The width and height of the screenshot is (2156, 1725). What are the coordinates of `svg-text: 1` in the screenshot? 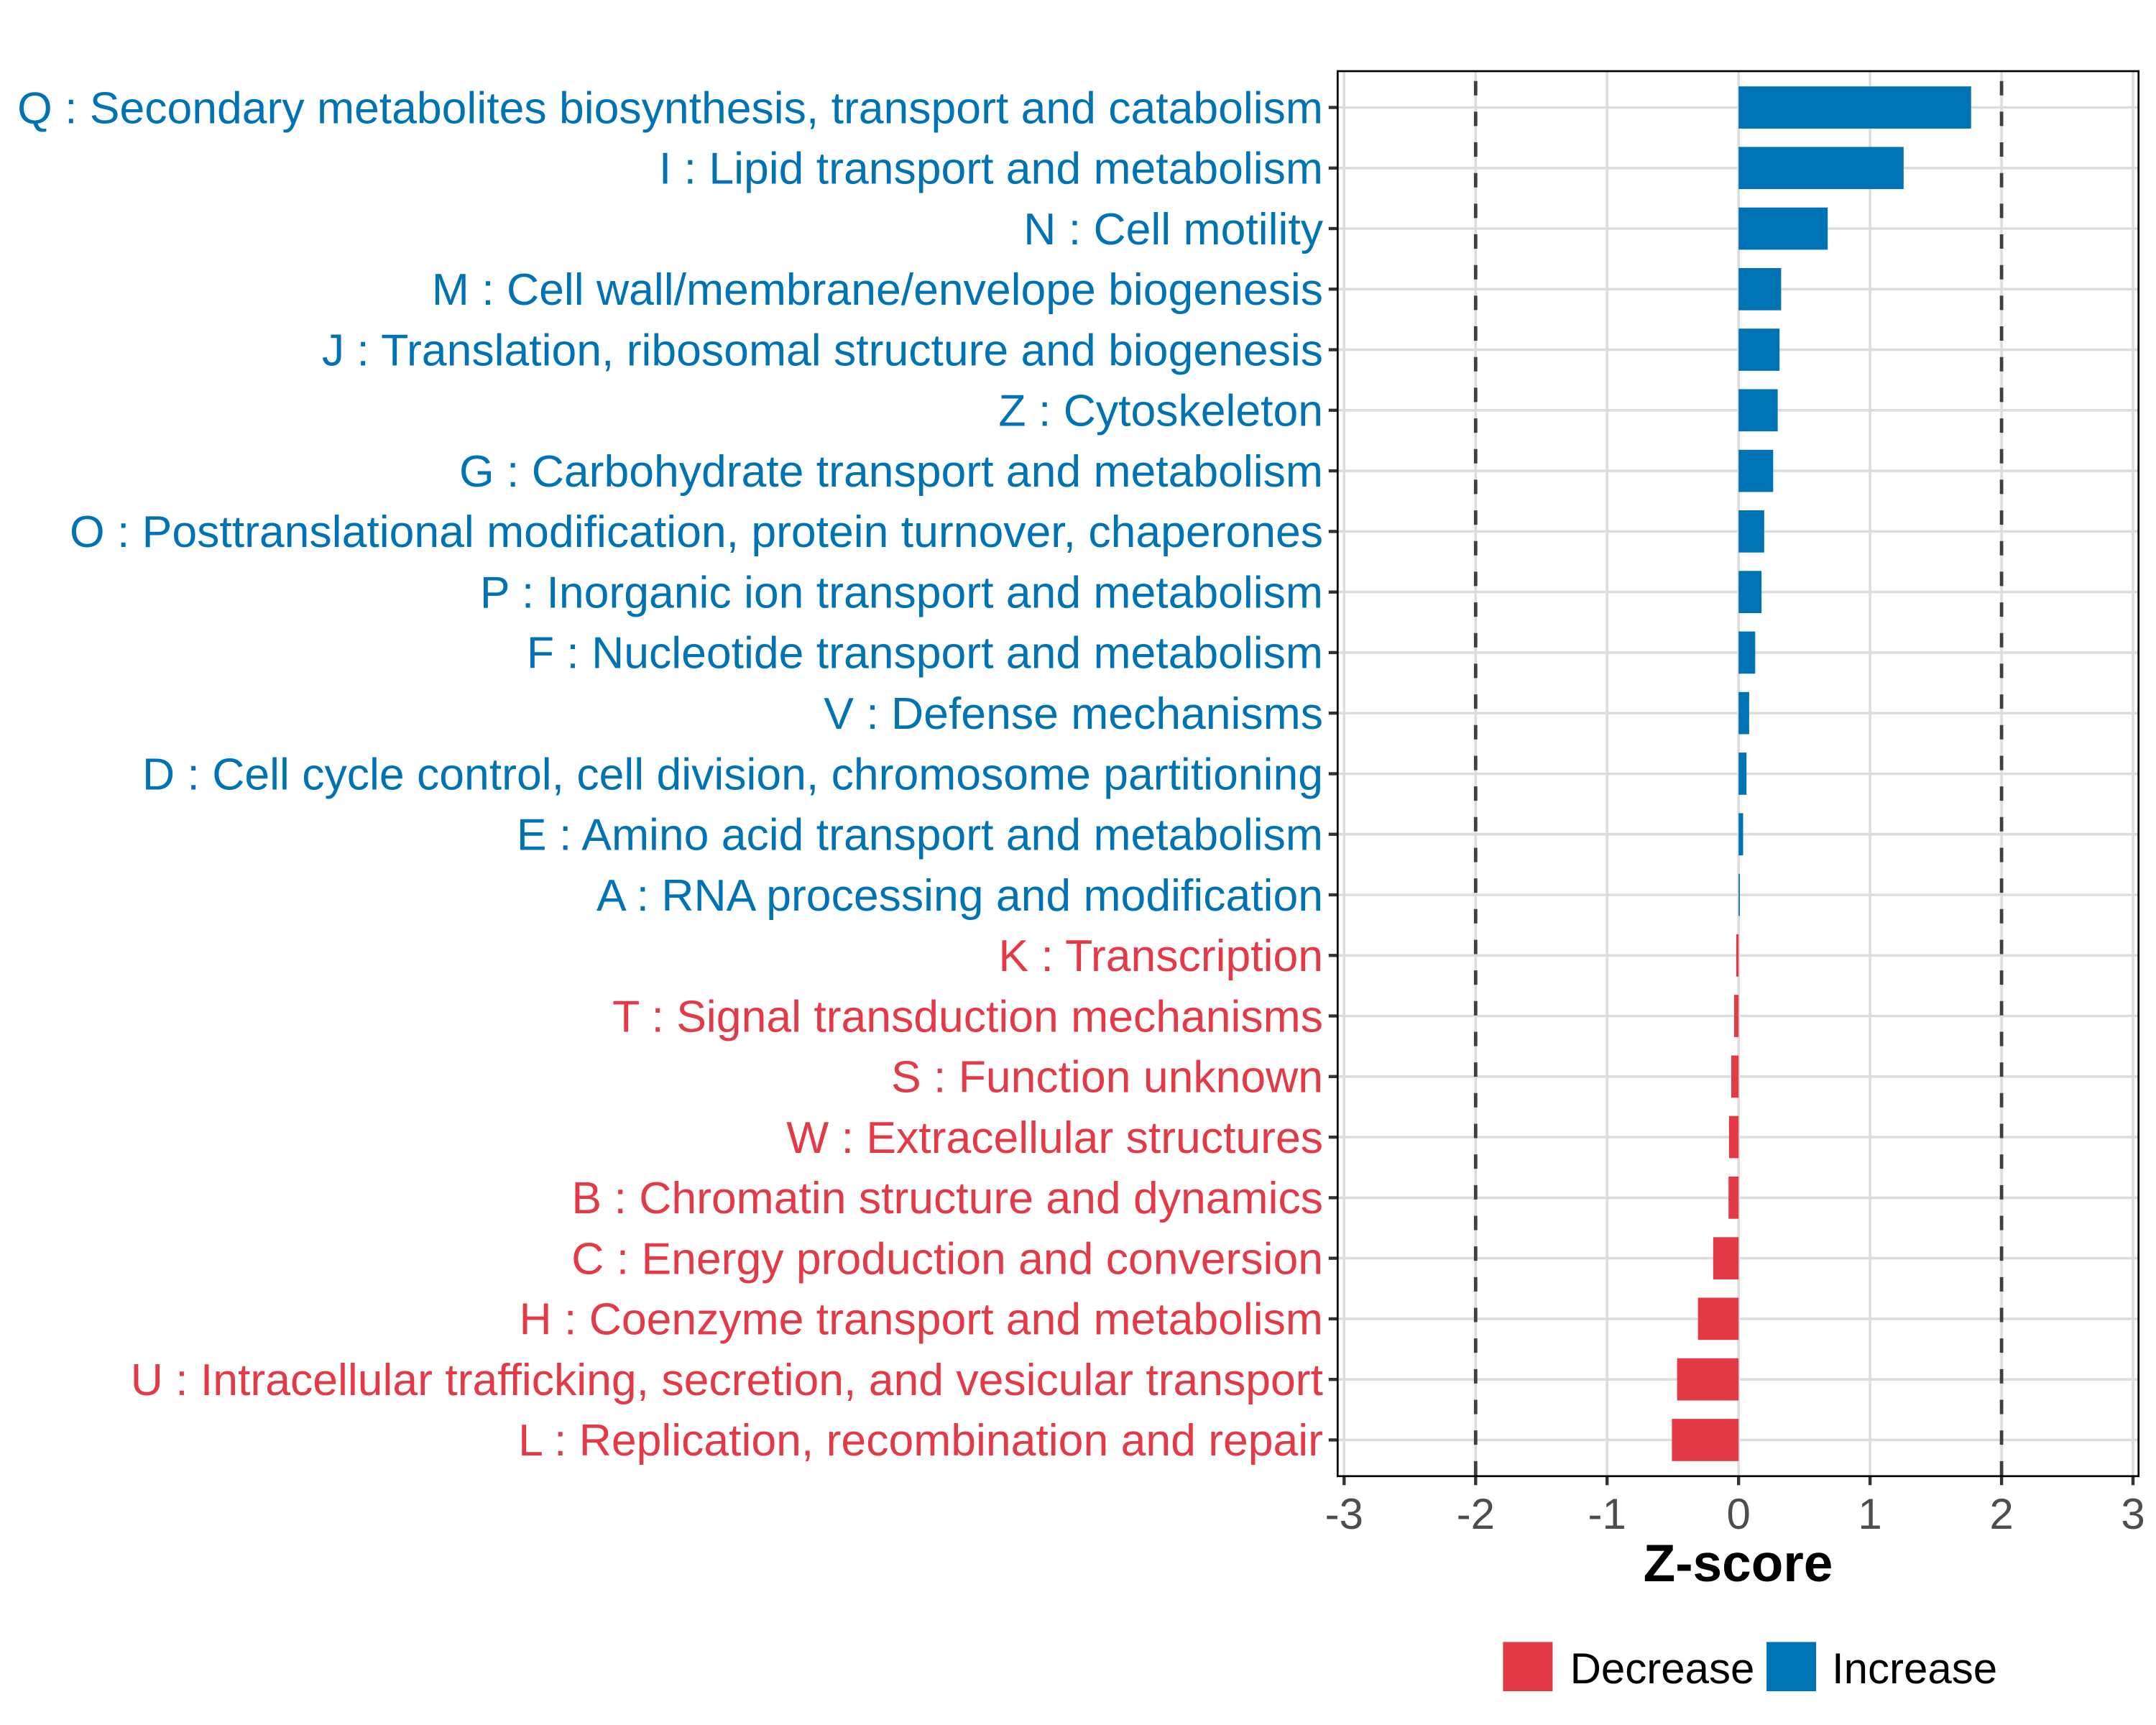 It's located at (1870, 1514).